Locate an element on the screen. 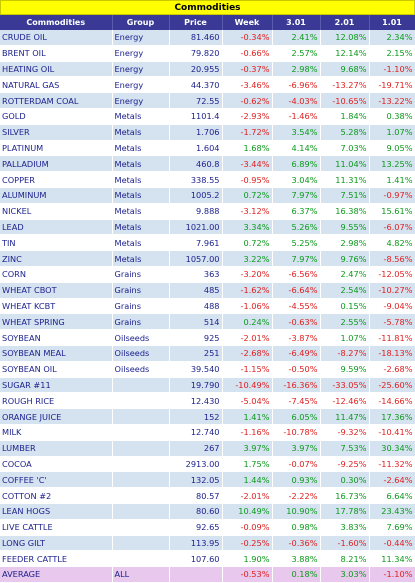 The image size is (415, 583). change-2-01-cell: 7.03% is located at coordinates (345, 148).